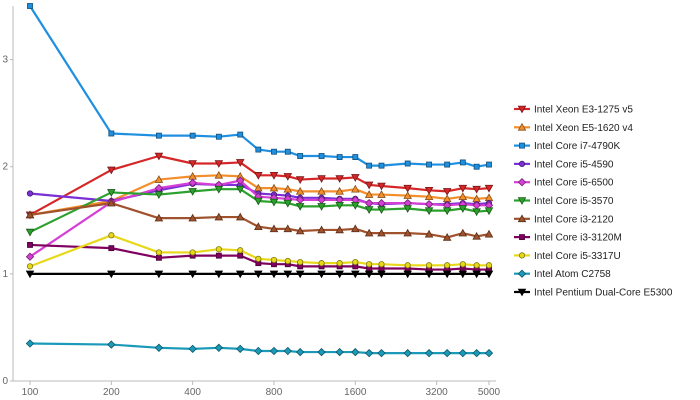 The width and height of the screenshot is (700, 400). Describe the element at coordinates (259, 220) in the screenshot. I see `series-line` at that location.